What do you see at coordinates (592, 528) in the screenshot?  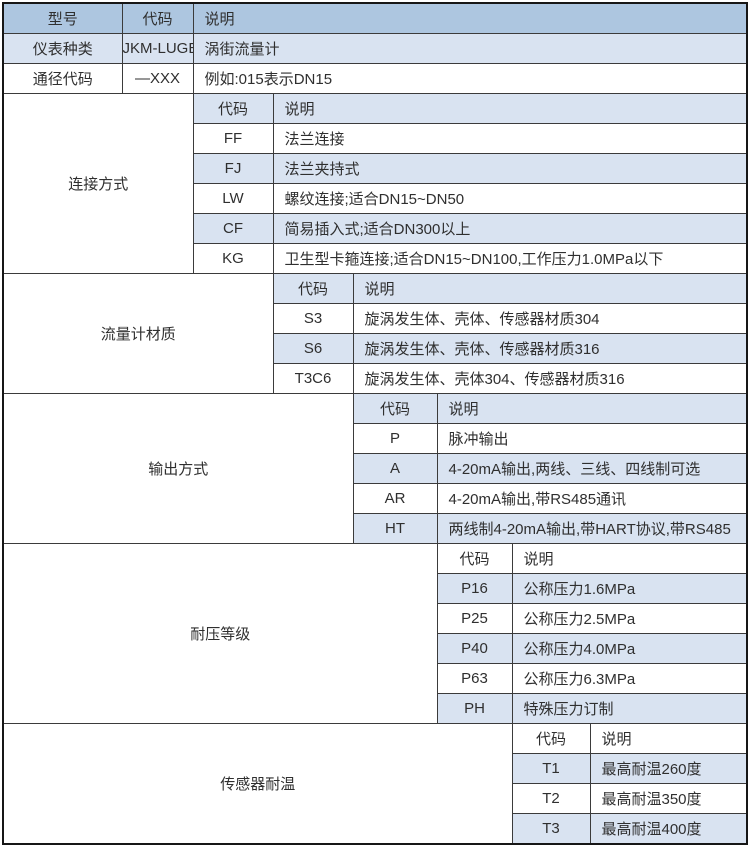 I see `output-item-desc: 两线制4-20mA输出,带HART协议,带RS485` at bounding box center [592, 528].